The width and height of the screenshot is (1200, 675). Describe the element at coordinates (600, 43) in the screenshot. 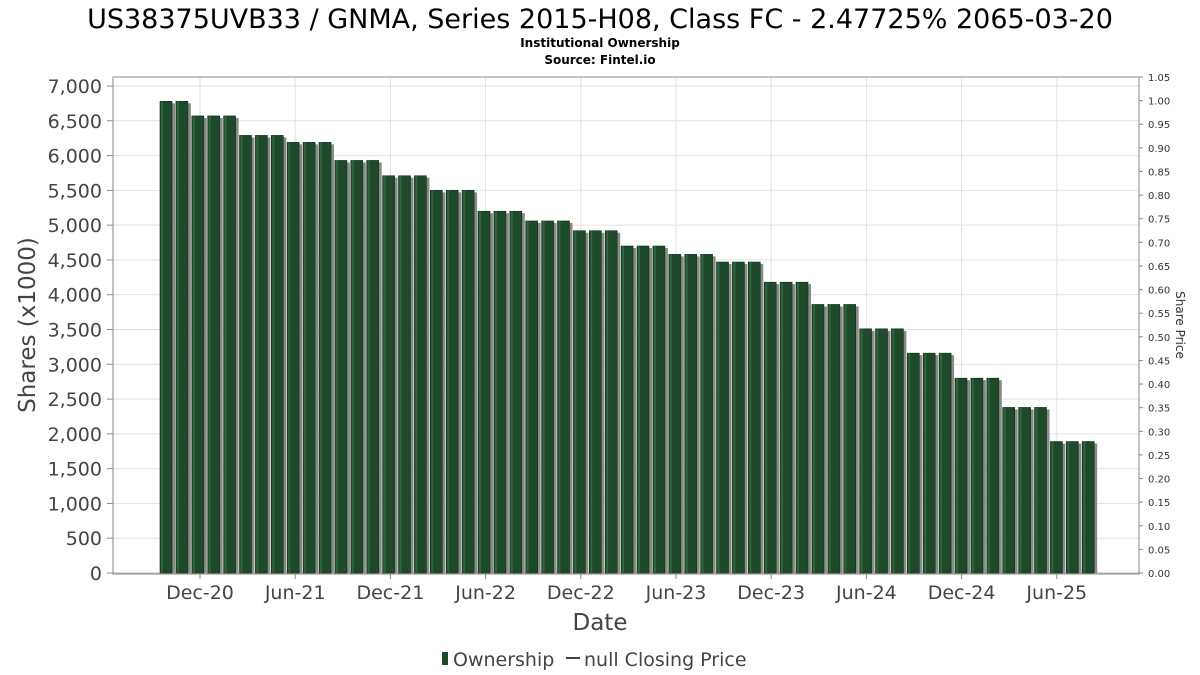

I see `chart-subtitle-line-1: Institutional Ownership` at that location.